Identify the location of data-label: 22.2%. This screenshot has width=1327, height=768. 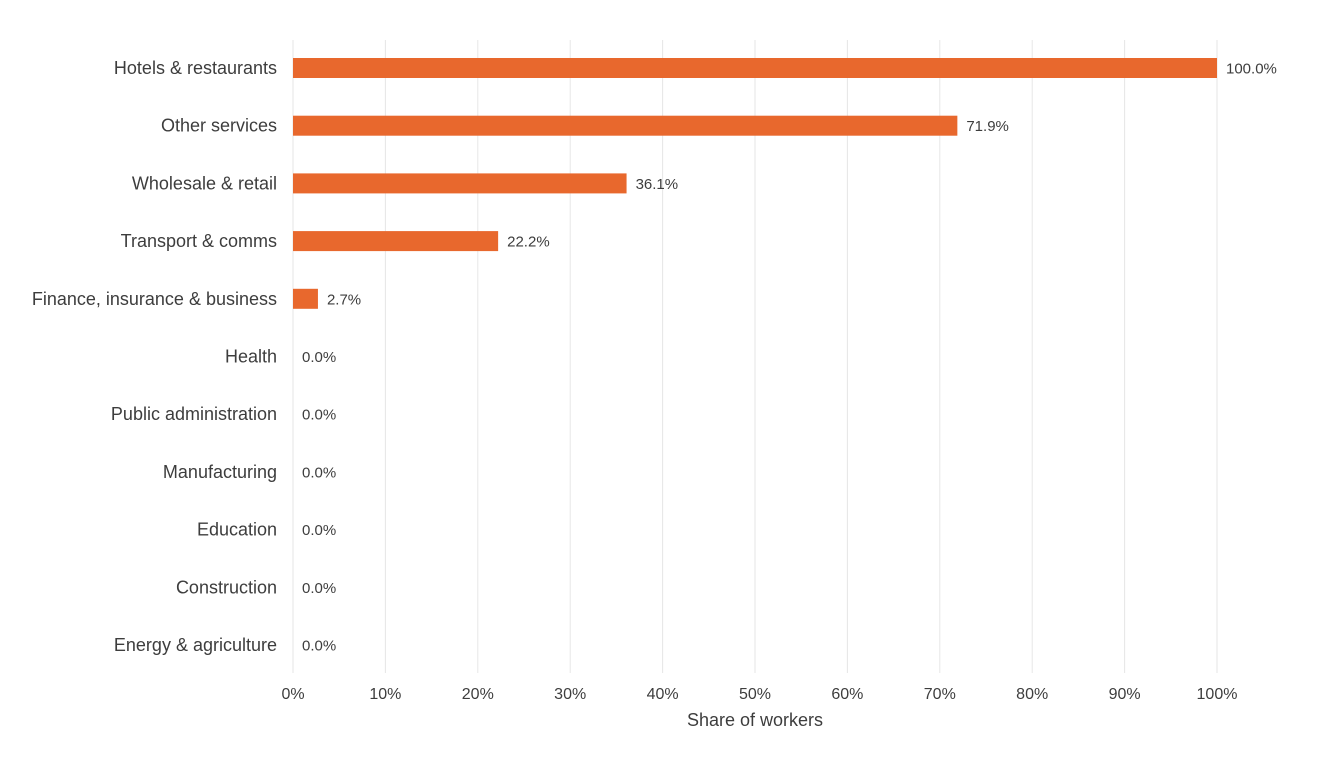
(528, 242).